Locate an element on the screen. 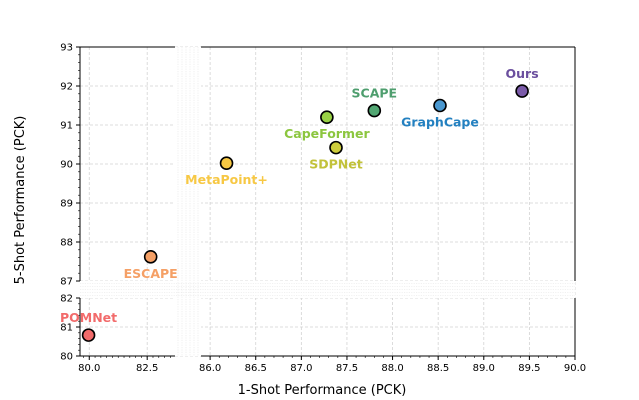 This screenshot has width=639, height=400. x-tick-label: 86.0 is located at coordinates (210, 368).